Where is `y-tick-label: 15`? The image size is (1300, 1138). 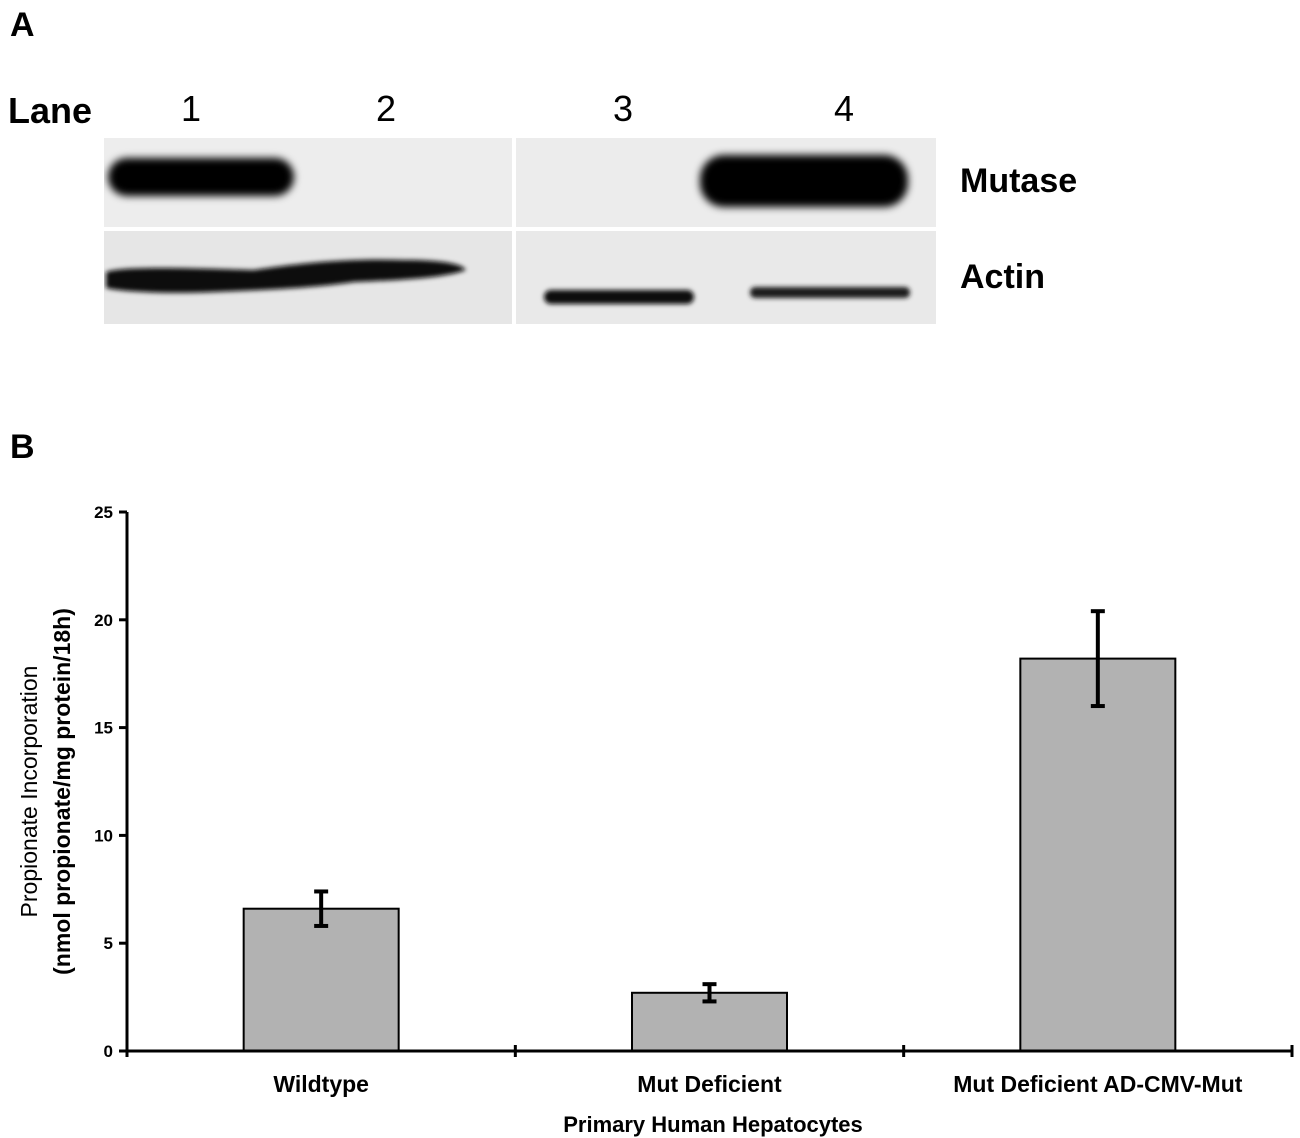
y-tick-label: 15 is located at coordinates (103, 728).